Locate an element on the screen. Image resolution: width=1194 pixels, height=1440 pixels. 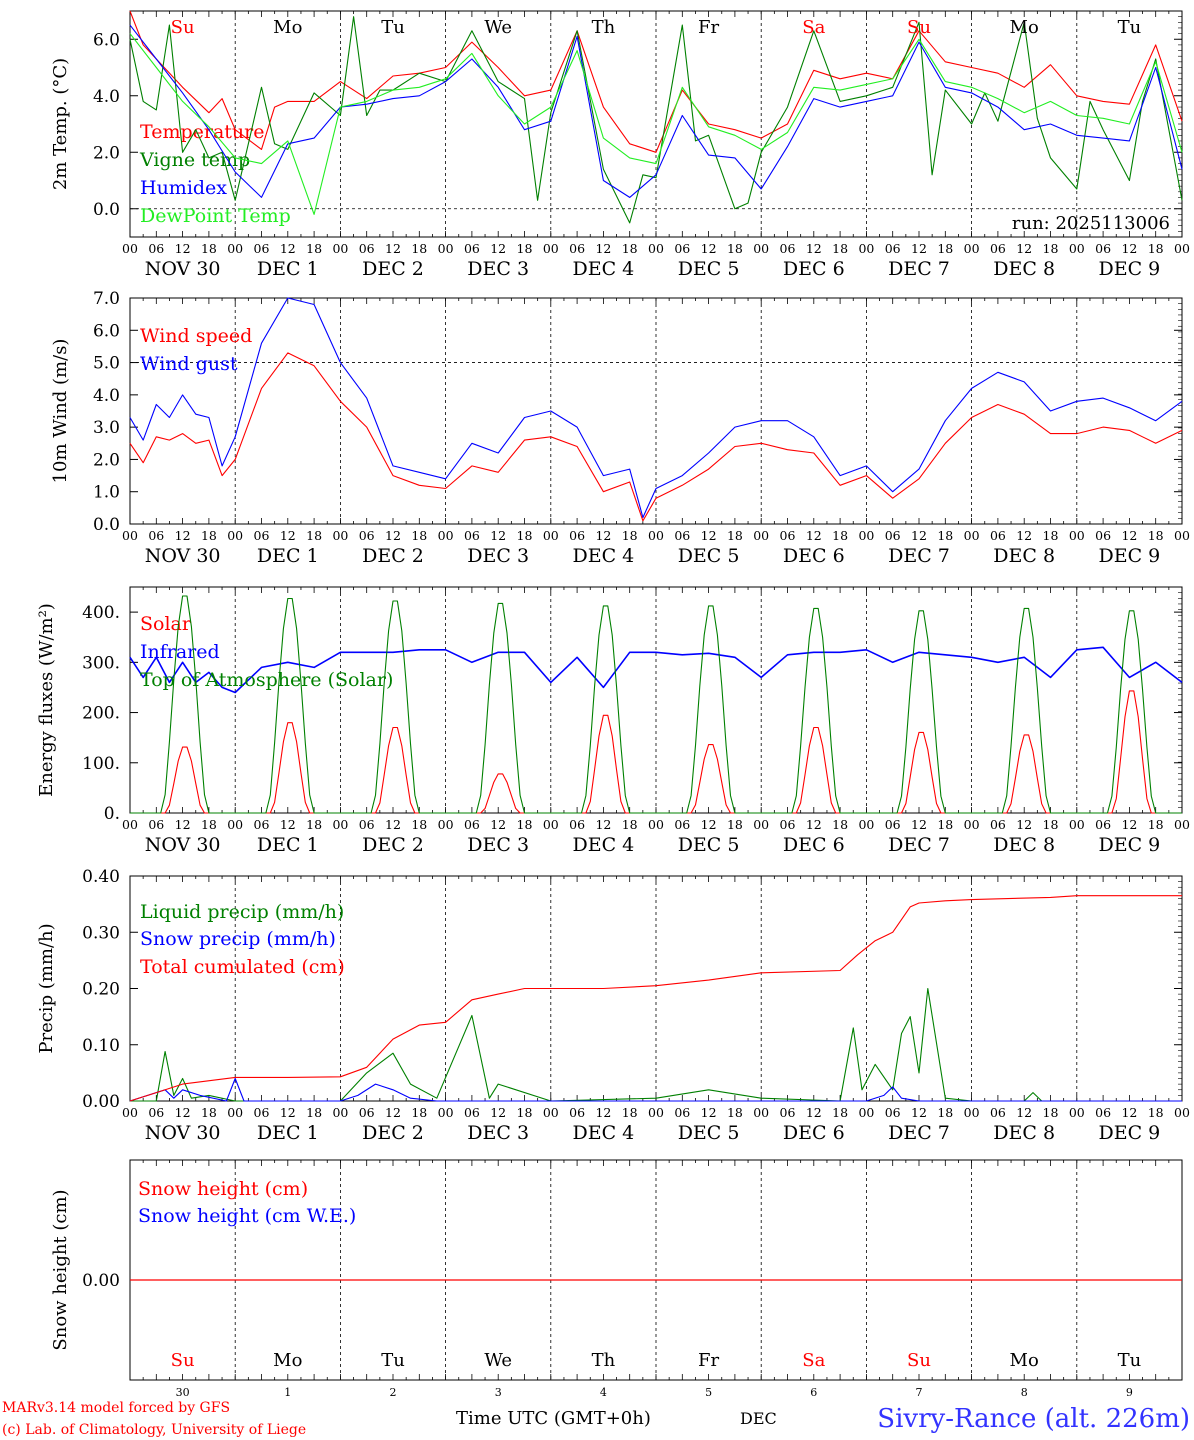
series-humidex is located at coordinates (656, 111).